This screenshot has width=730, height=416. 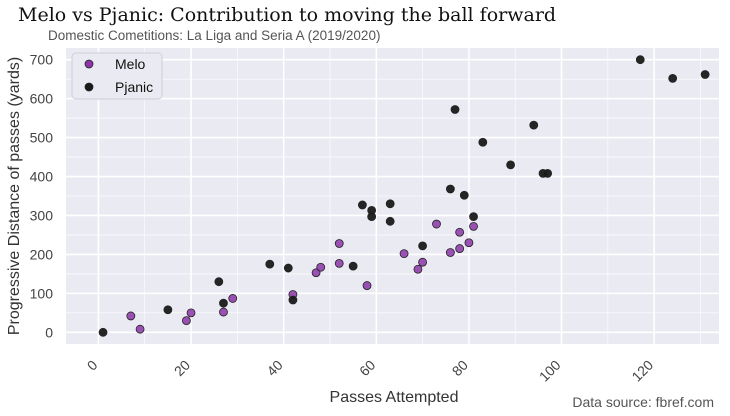 What do you see at coordinates (42, 254) in the screenshot?
I see `y-tick-label: 200` at bounding box center [42, 254].